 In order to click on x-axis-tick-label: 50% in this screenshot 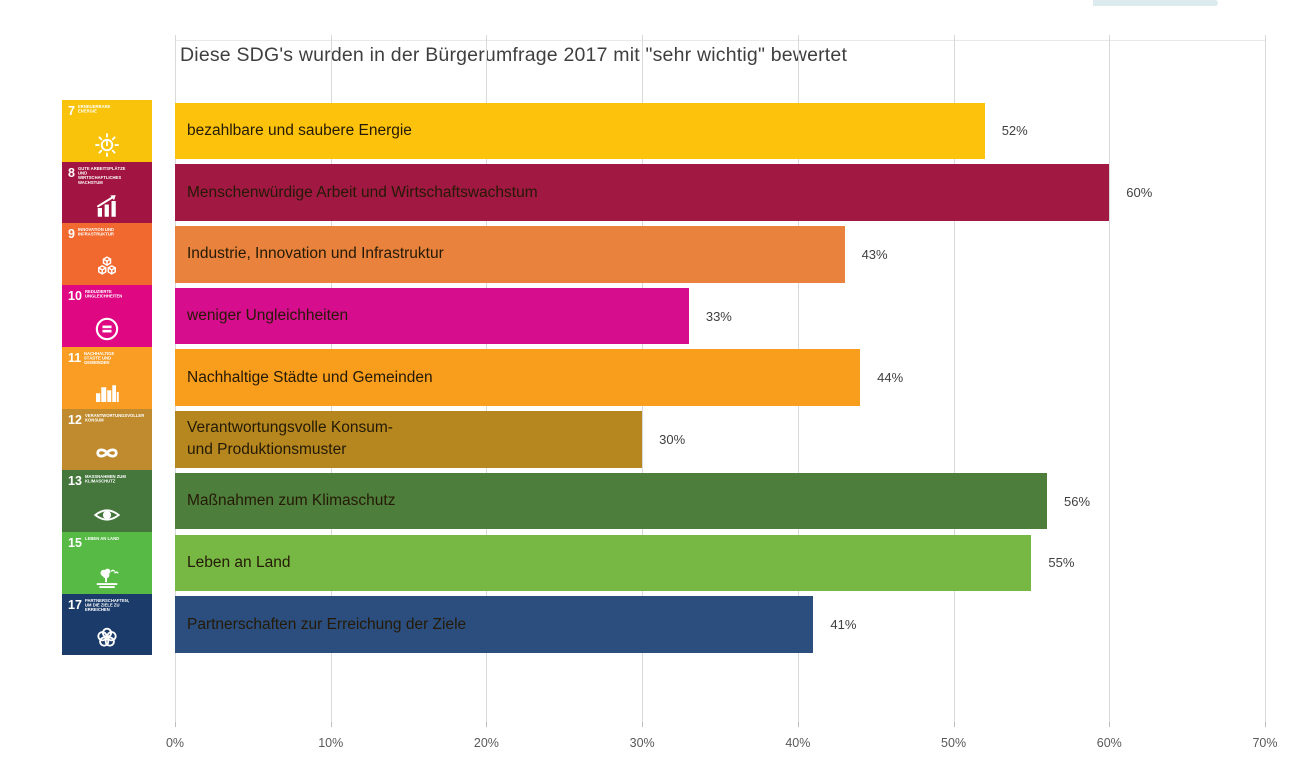, I will do `click(954, 743)`.